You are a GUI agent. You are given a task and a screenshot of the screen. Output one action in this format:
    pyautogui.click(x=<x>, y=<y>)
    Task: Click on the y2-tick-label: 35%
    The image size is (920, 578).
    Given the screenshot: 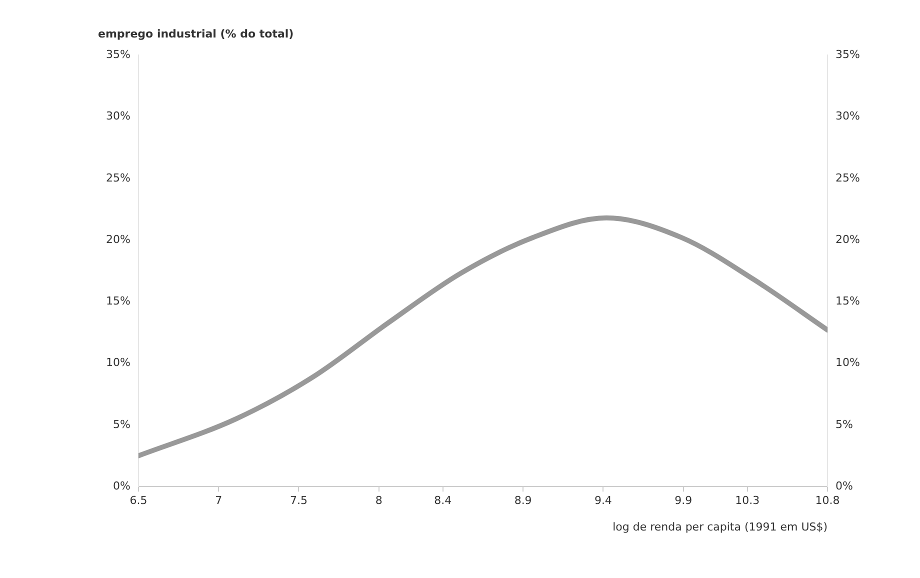 What is the action you would take?
    pyautogui.click(x=848, y=55)
    